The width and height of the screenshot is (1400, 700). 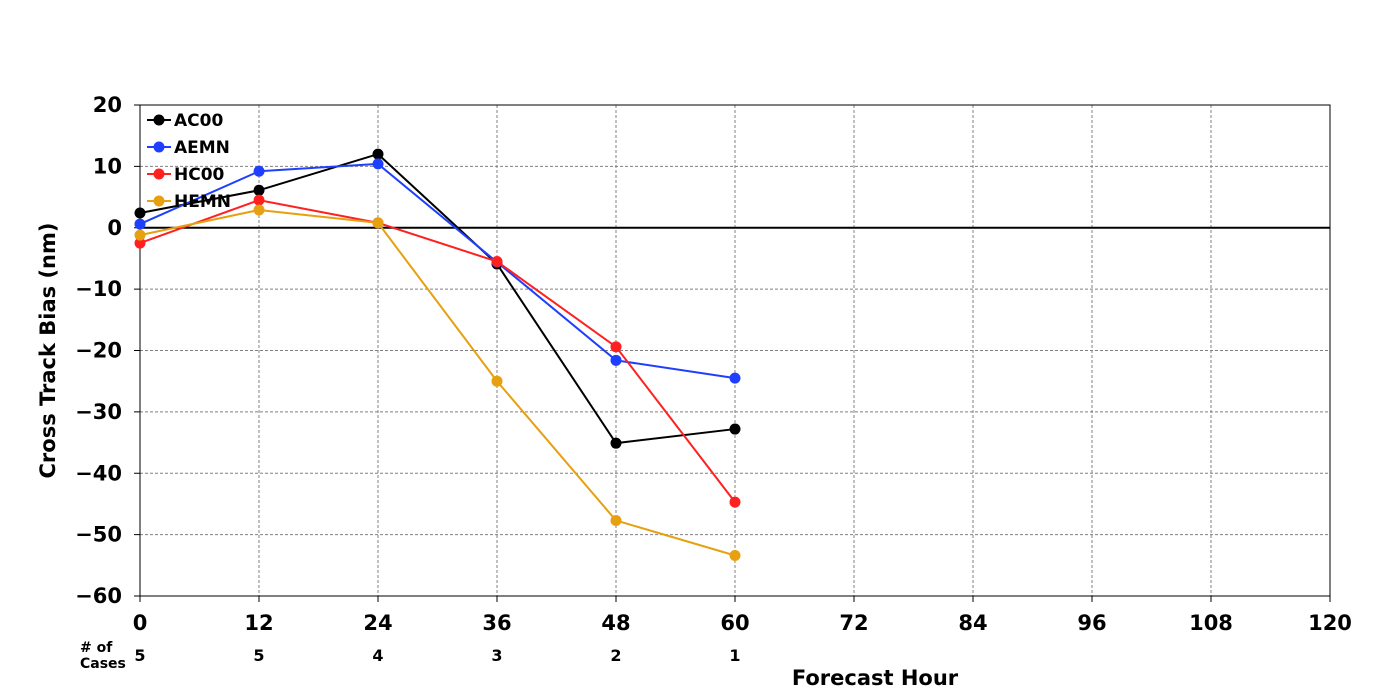 I want to click on x-axis-title: Forecast Hour, so click(x=875, y=678).